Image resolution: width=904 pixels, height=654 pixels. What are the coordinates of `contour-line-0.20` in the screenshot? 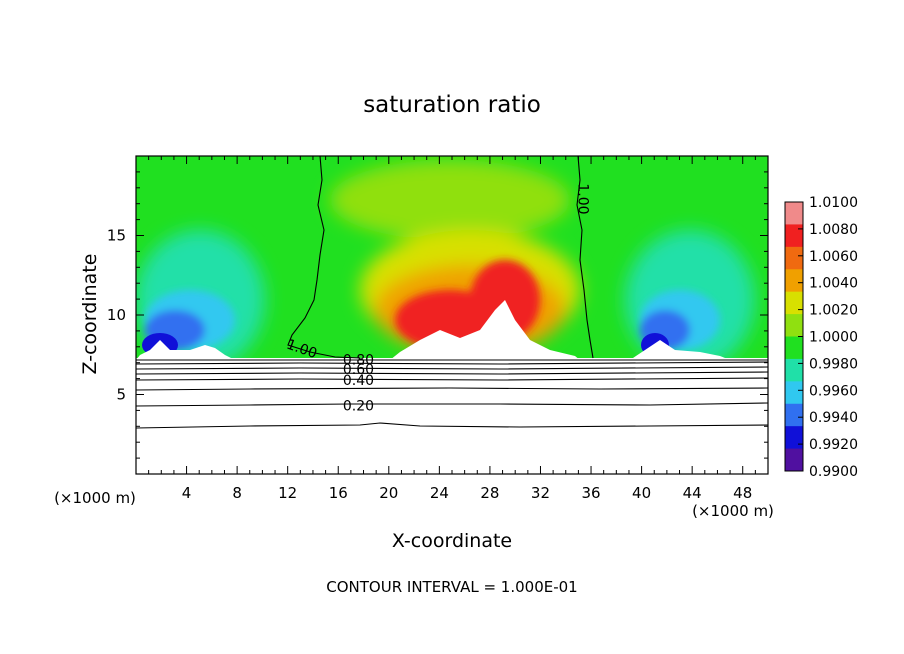 It's located at (452, 404).